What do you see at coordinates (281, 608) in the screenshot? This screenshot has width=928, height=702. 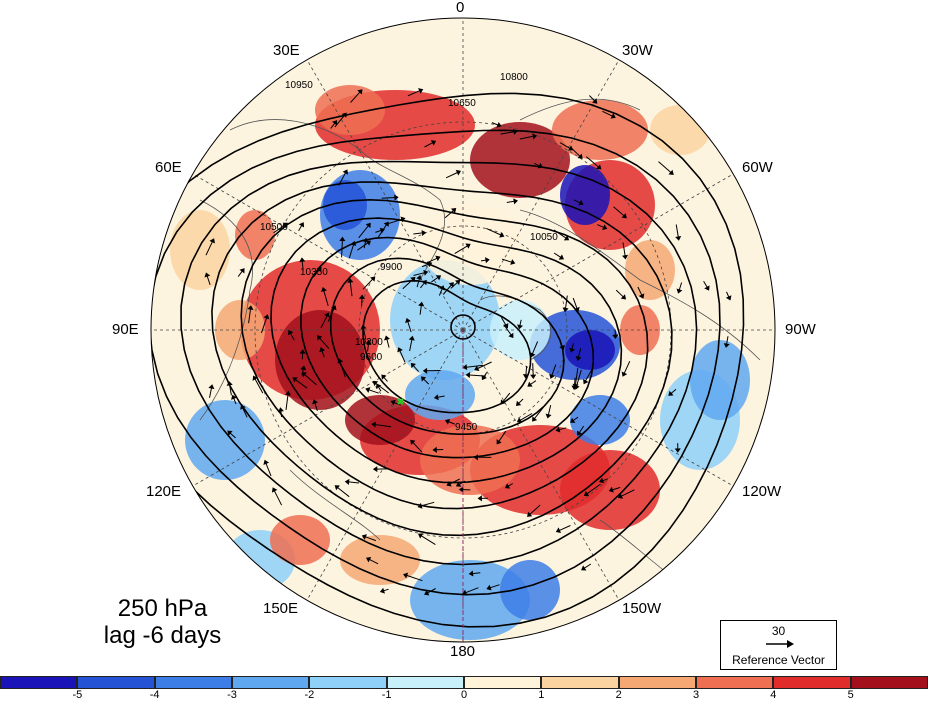 I see `lon-label-150e: 150E` at bounding box center [281, 608].